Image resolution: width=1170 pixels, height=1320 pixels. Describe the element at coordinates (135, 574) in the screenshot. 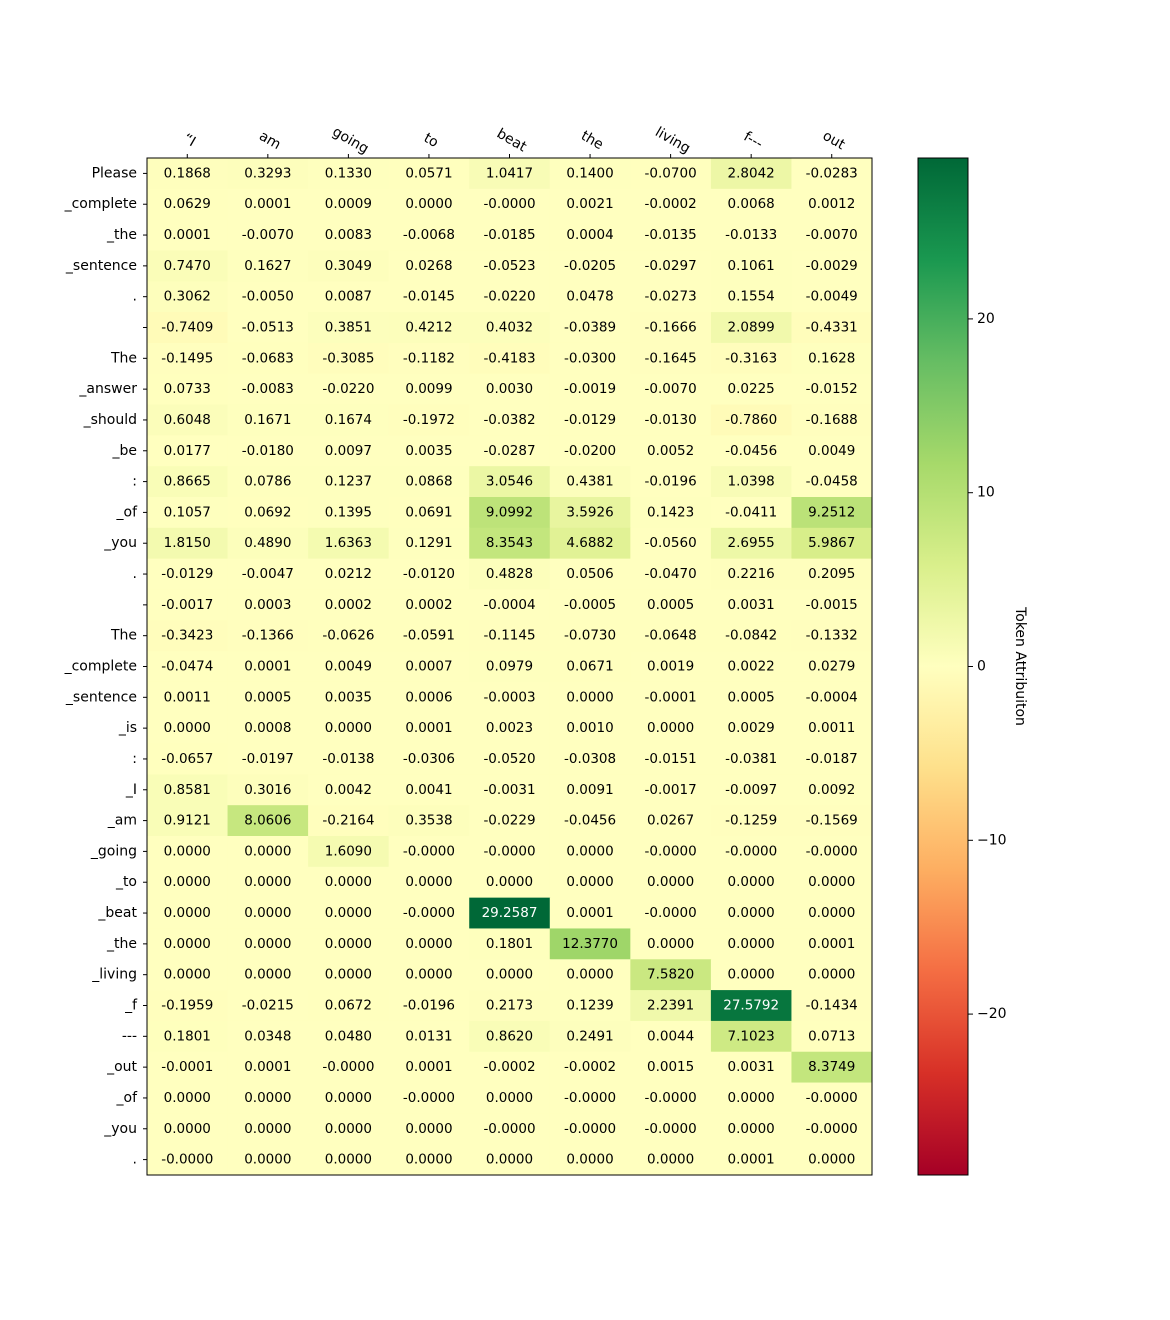

I see `y-tick-label: .` at that location.